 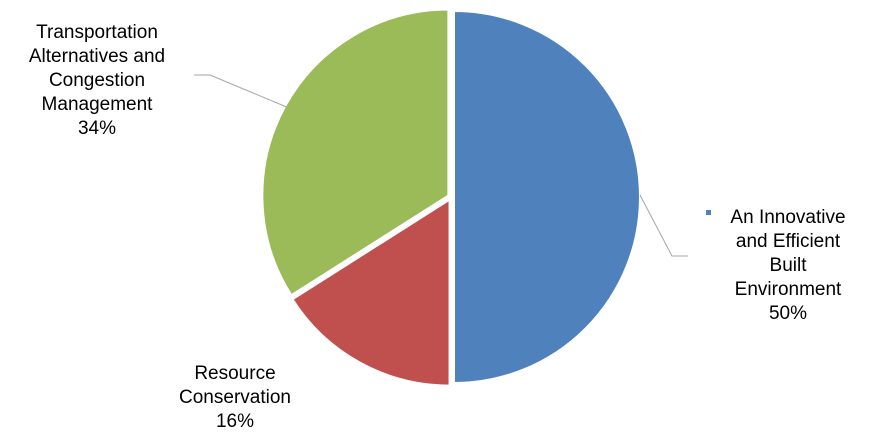 What do you see at coordinates (788, 313) in the screenshot?
I see `data-label-value: 50%` at bounding box center [788, 313].